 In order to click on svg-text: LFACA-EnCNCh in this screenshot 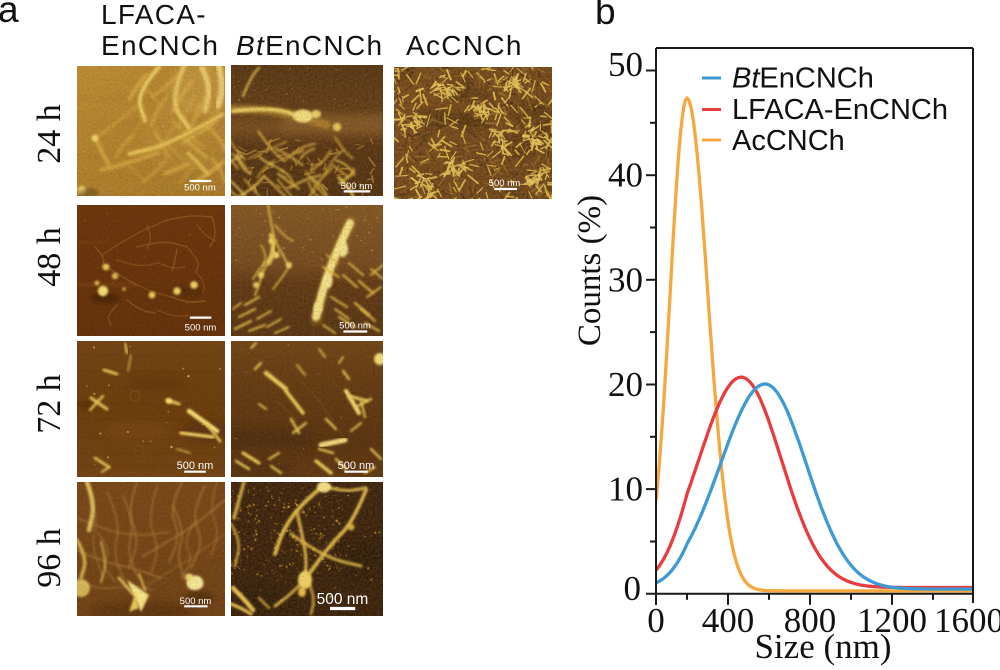, I will do `click(840, 110)`.